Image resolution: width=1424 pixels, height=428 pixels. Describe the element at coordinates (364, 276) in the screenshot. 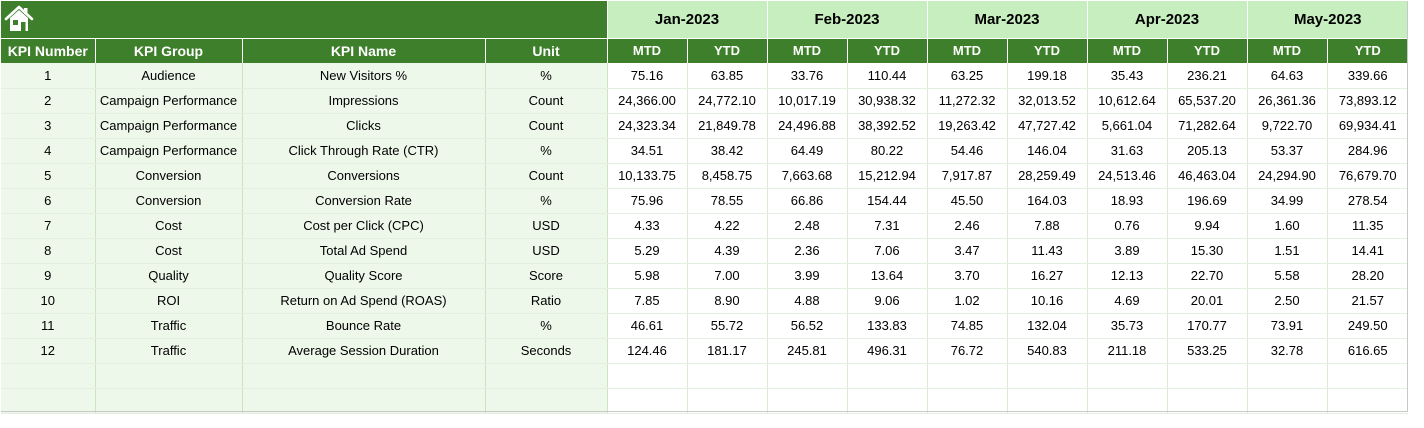

I see `kpi-name-cell: Quality Score` at that location.